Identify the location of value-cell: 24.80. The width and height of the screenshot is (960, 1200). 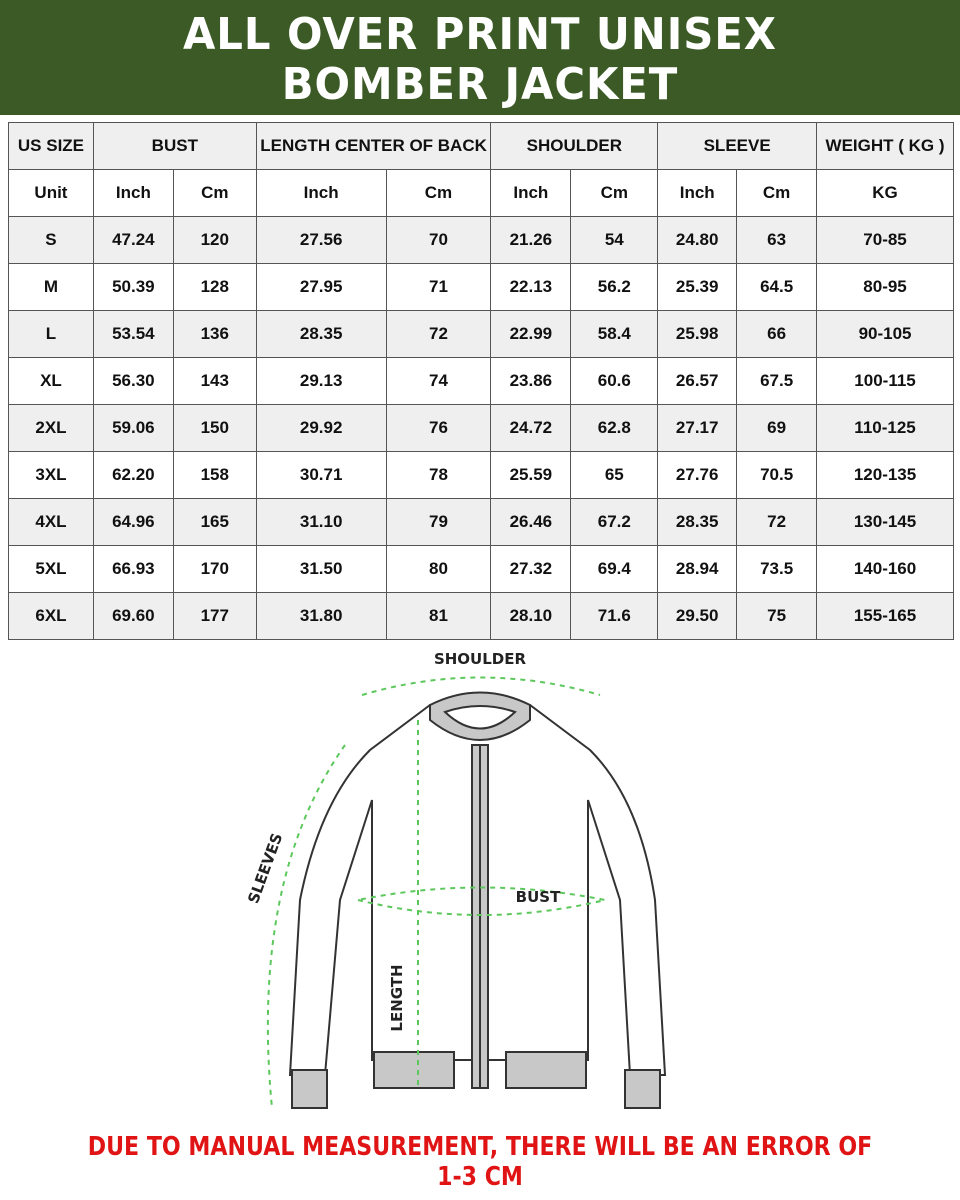
(697, 240).